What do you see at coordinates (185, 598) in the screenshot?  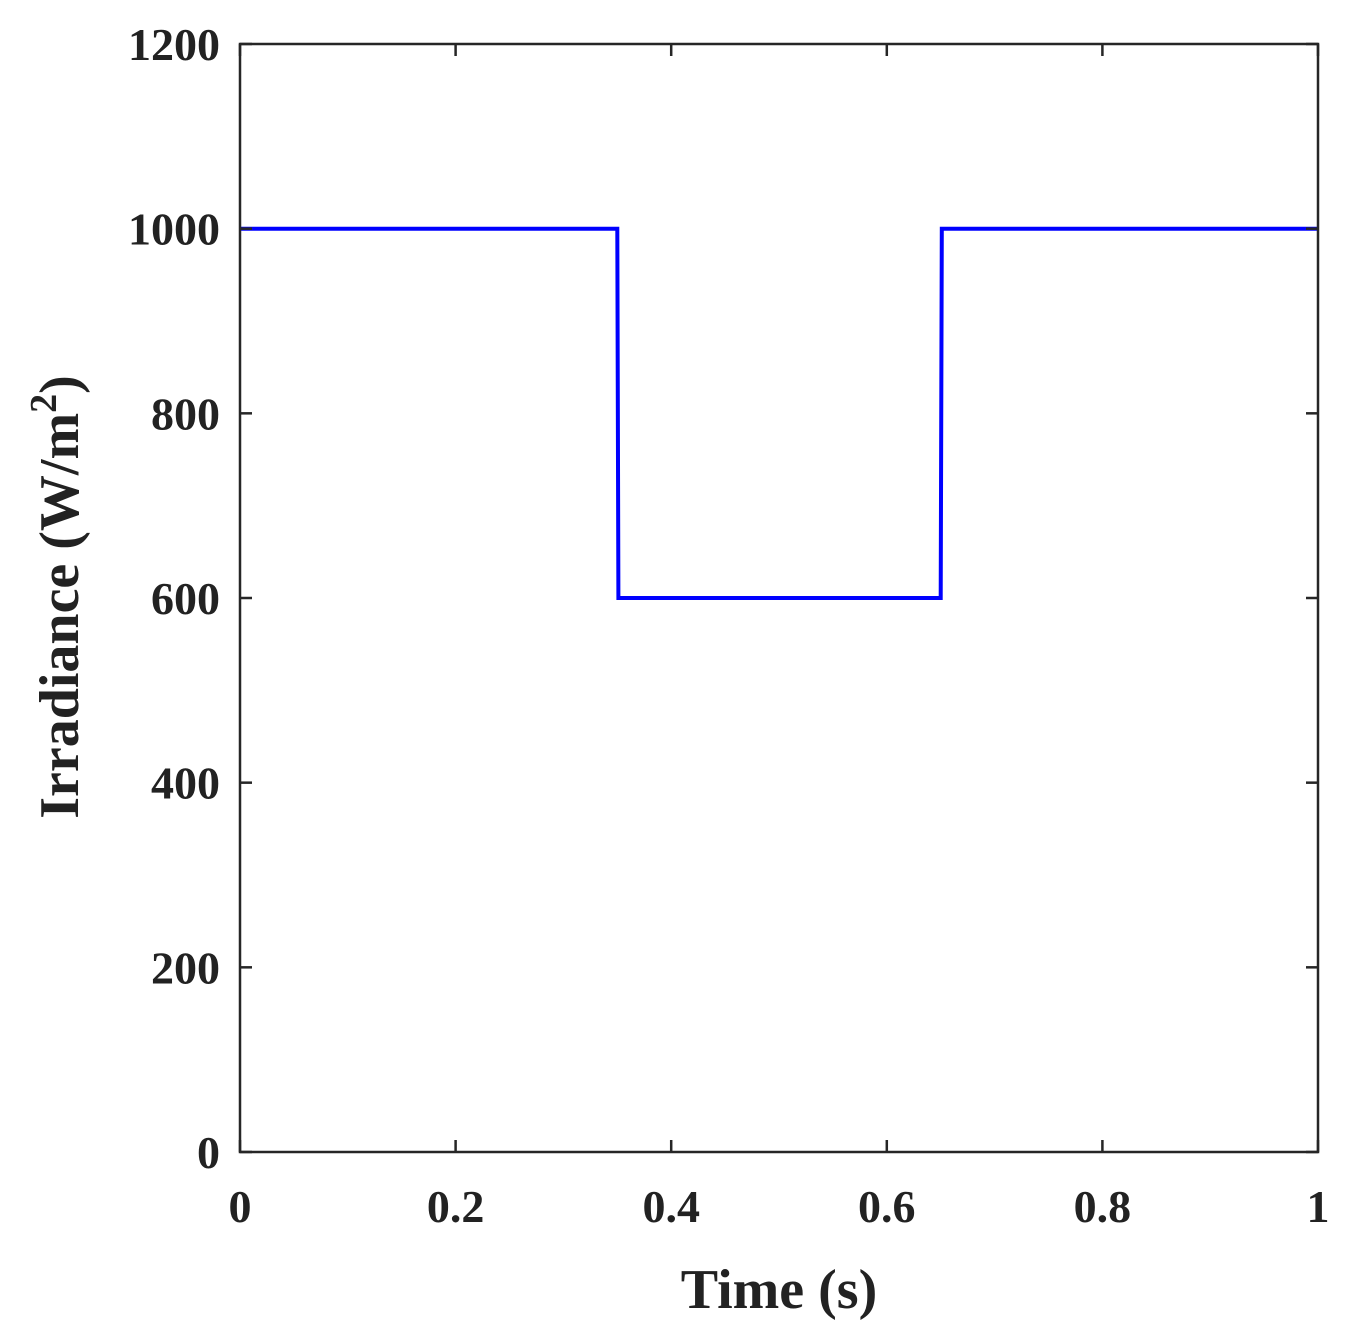 I see `y-tick-label: 600` at bounding box center [185, 598].